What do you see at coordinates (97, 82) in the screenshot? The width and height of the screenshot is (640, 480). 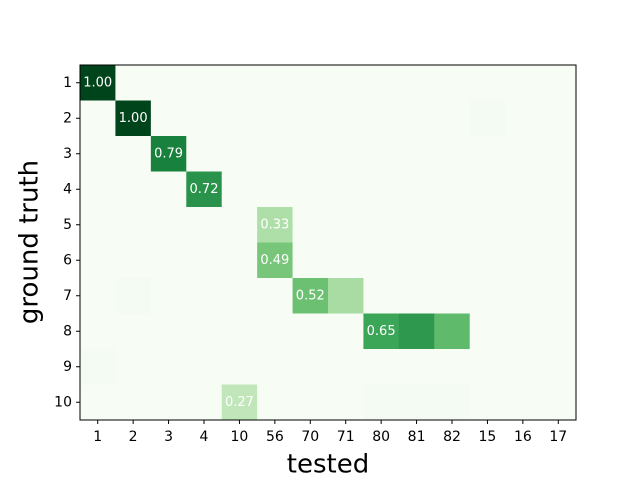 I see `cell-label: 1.00` at bounding box center [97, 82].